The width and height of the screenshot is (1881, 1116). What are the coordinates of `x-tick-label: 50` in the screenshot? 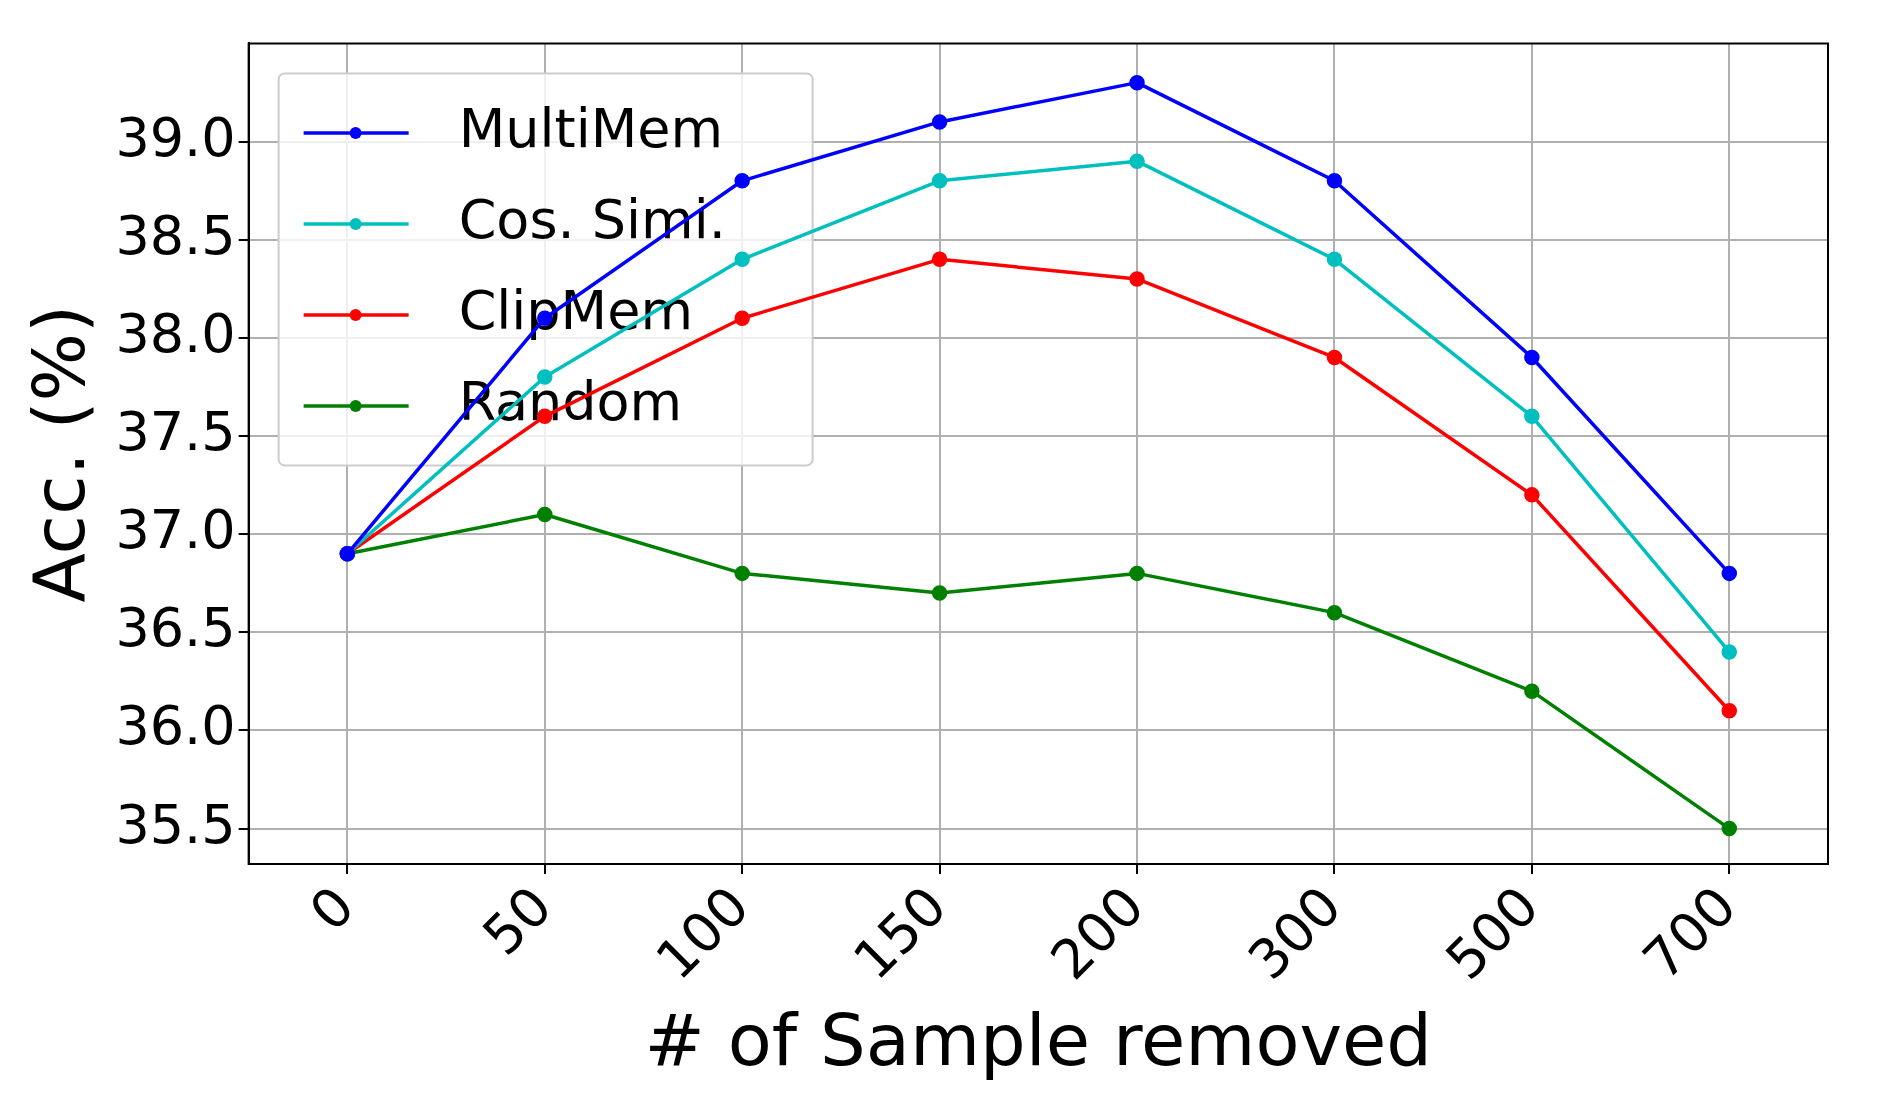 It's located at (517, 921).